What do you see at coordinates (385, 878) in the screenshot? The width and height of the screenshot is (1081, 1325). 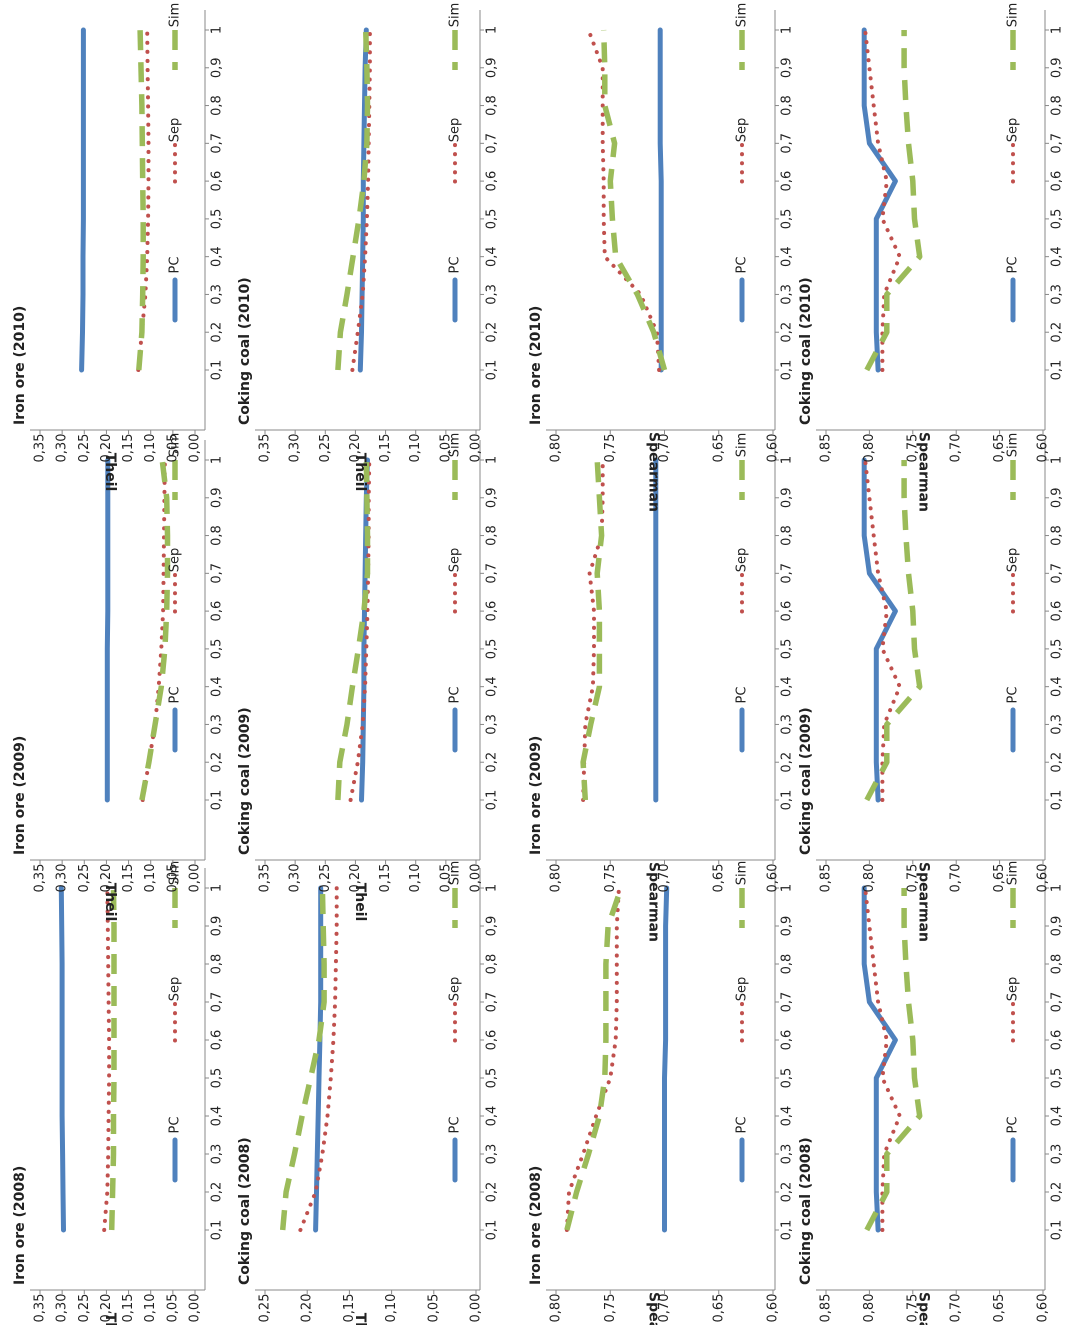 I see `y-tick-label: 0,15` at bounding box center [385, 878].